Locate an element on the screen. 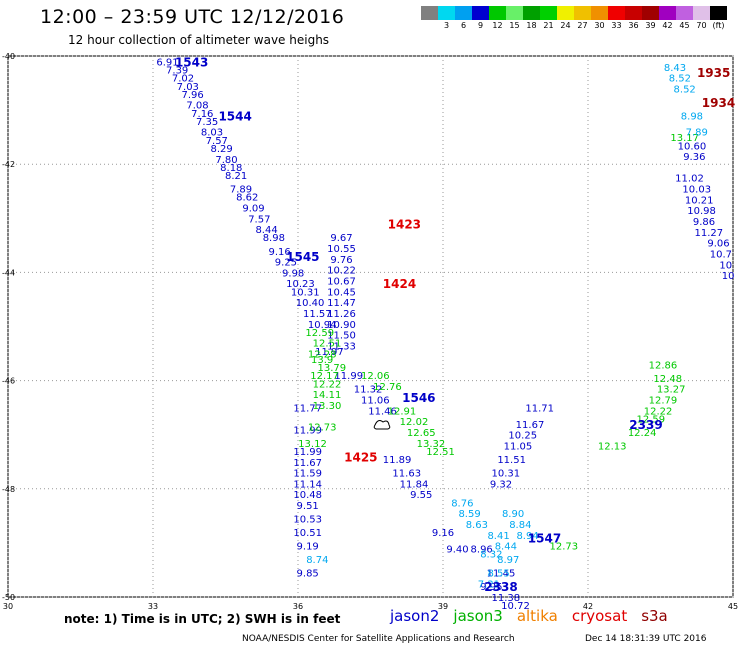 This screenshot has height=650, width=740. legend-item: jason2 is located at coordinates (415, 616).